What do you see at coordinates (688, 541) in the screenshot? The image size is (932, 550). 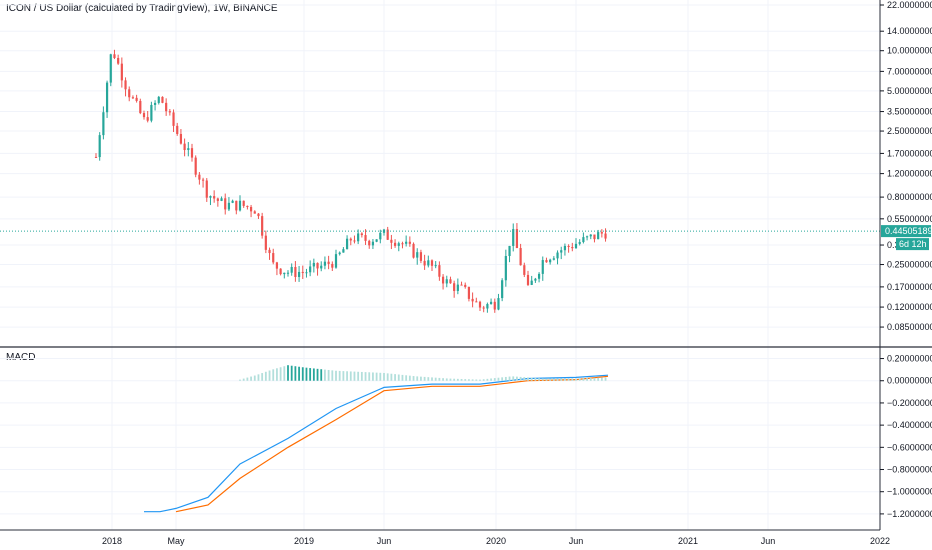 I see `time-tick-label: 2021` at bounding box center [688, 541].